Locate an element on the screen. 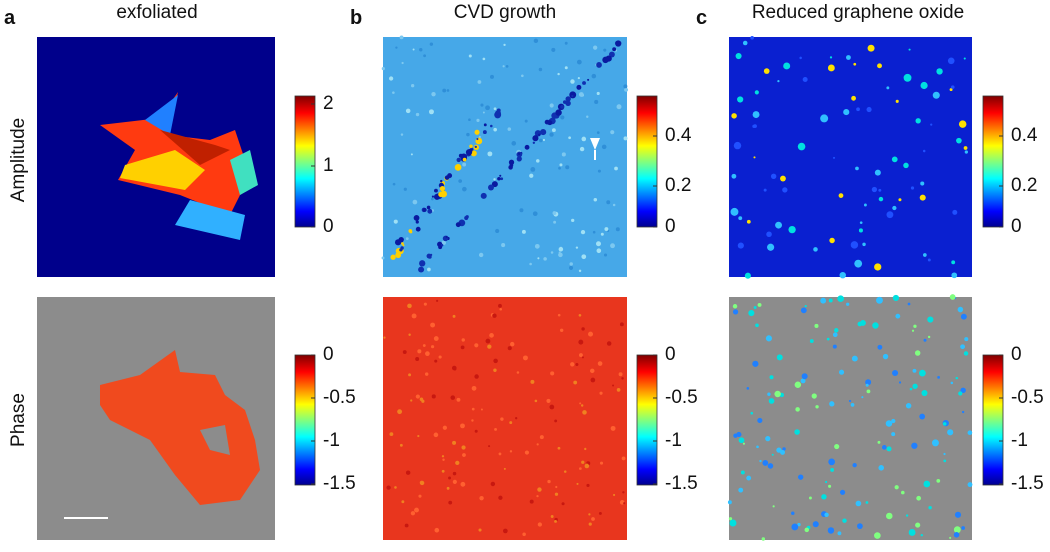 Image resolution: width=1050 pixels, height=552 pixels. panel-label: a is located at coordinates (10, 18).